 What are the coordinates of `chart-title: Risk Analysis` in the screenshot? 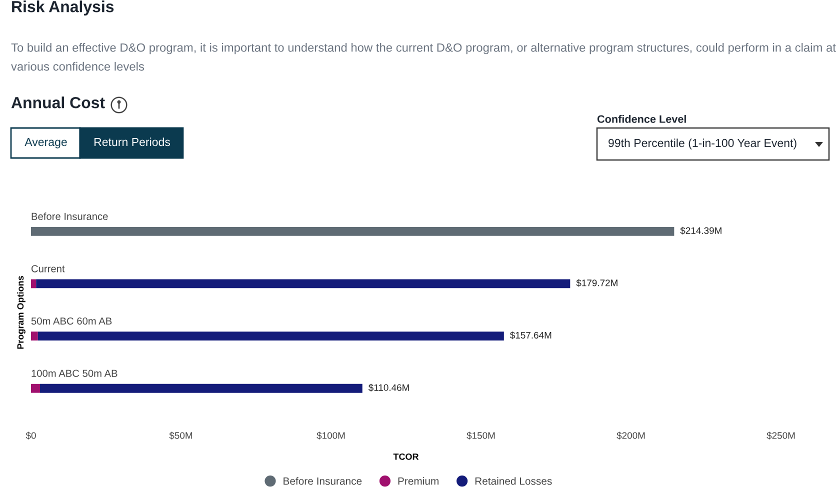 It's located at (63, 8).